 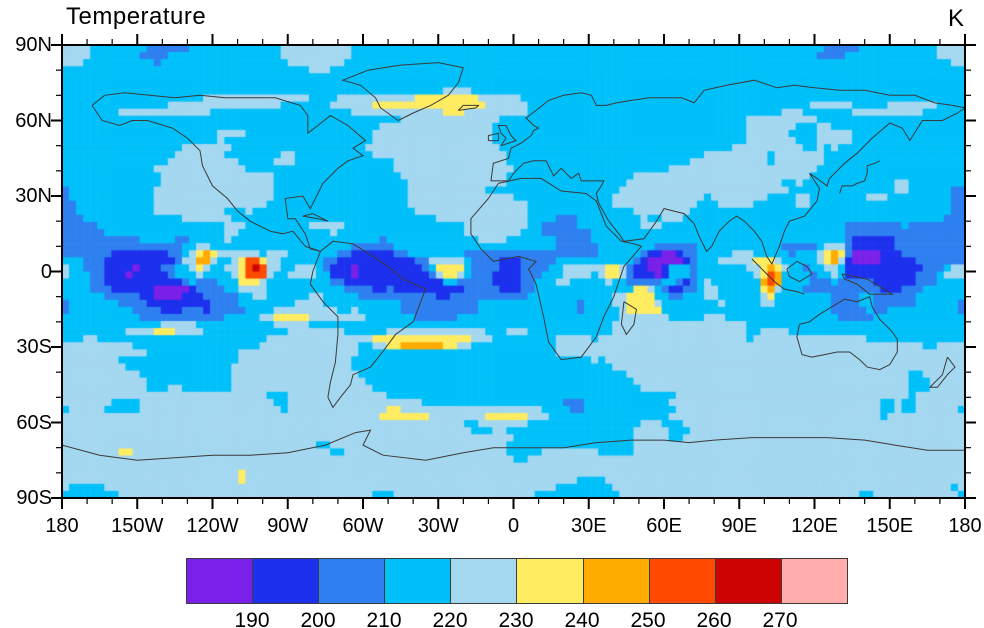 What do you see at coordinates (739, 526) in the screenshot?
I see `x-tick-label: 90E` at bounding box center [739, 526].